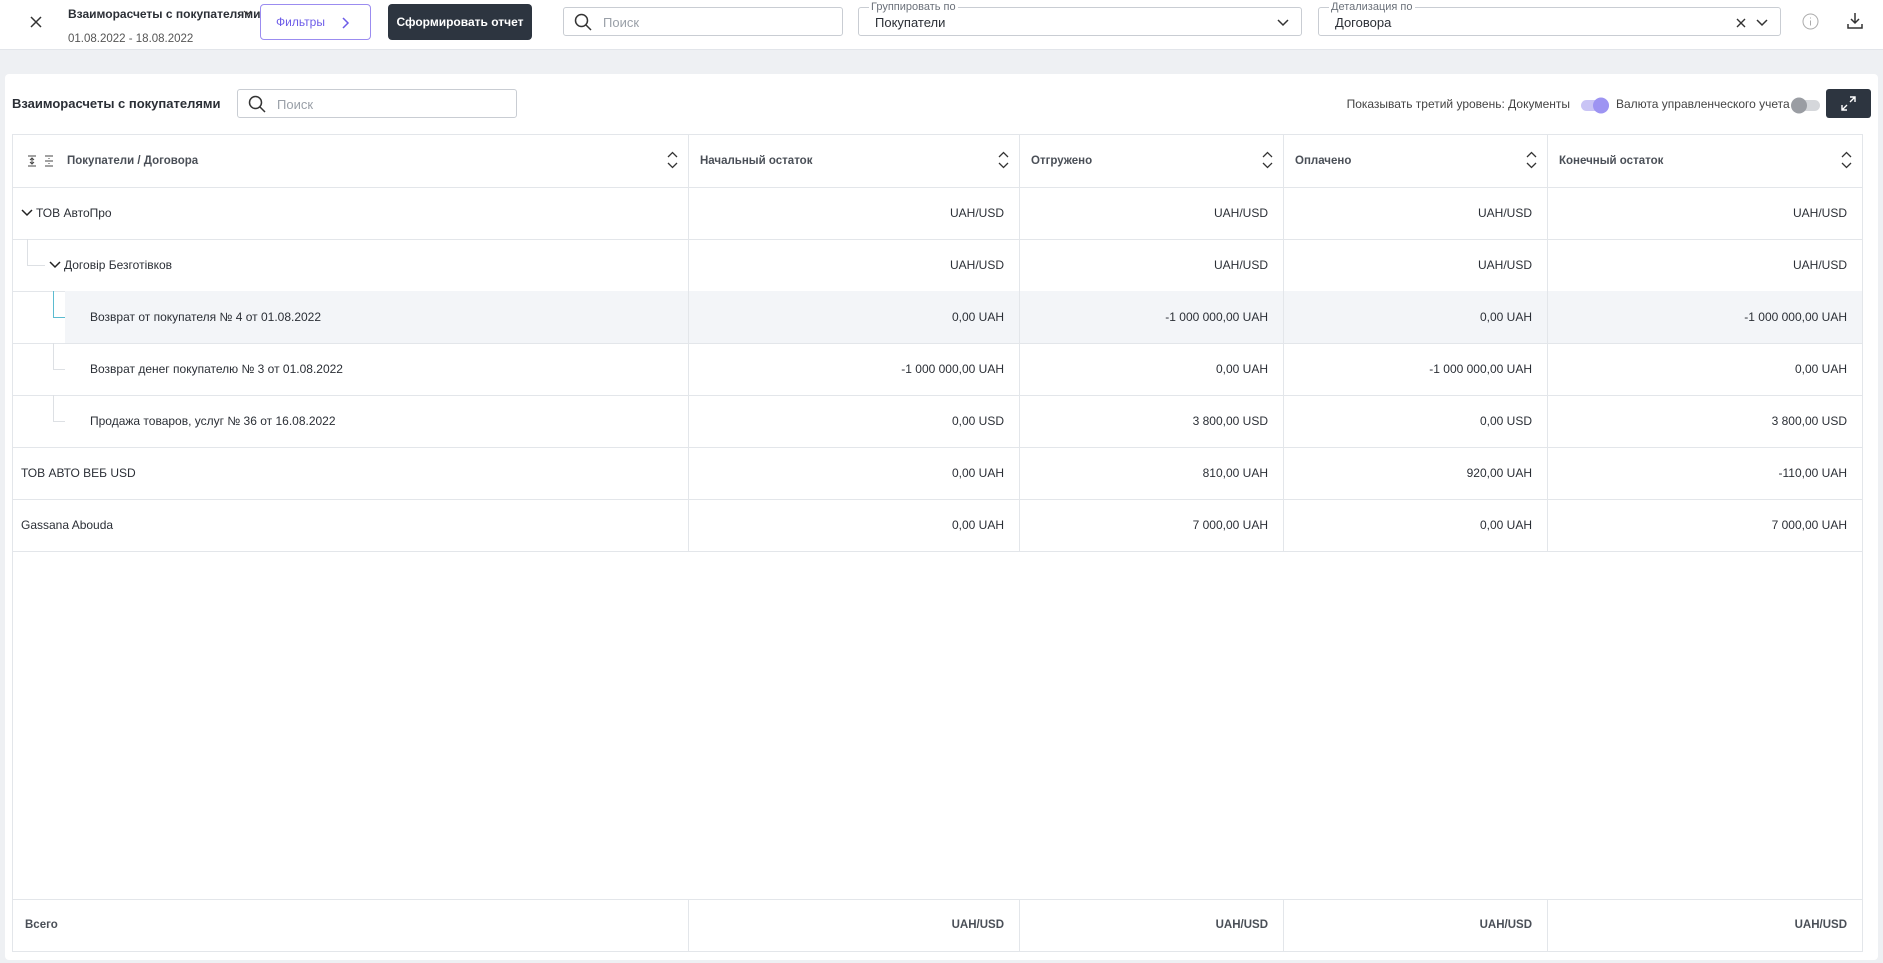 The height and width of the screenshot is (963, 1883). Describe the element at coordinates (247, 13) in the screenshot. I see `chevron` at that location.